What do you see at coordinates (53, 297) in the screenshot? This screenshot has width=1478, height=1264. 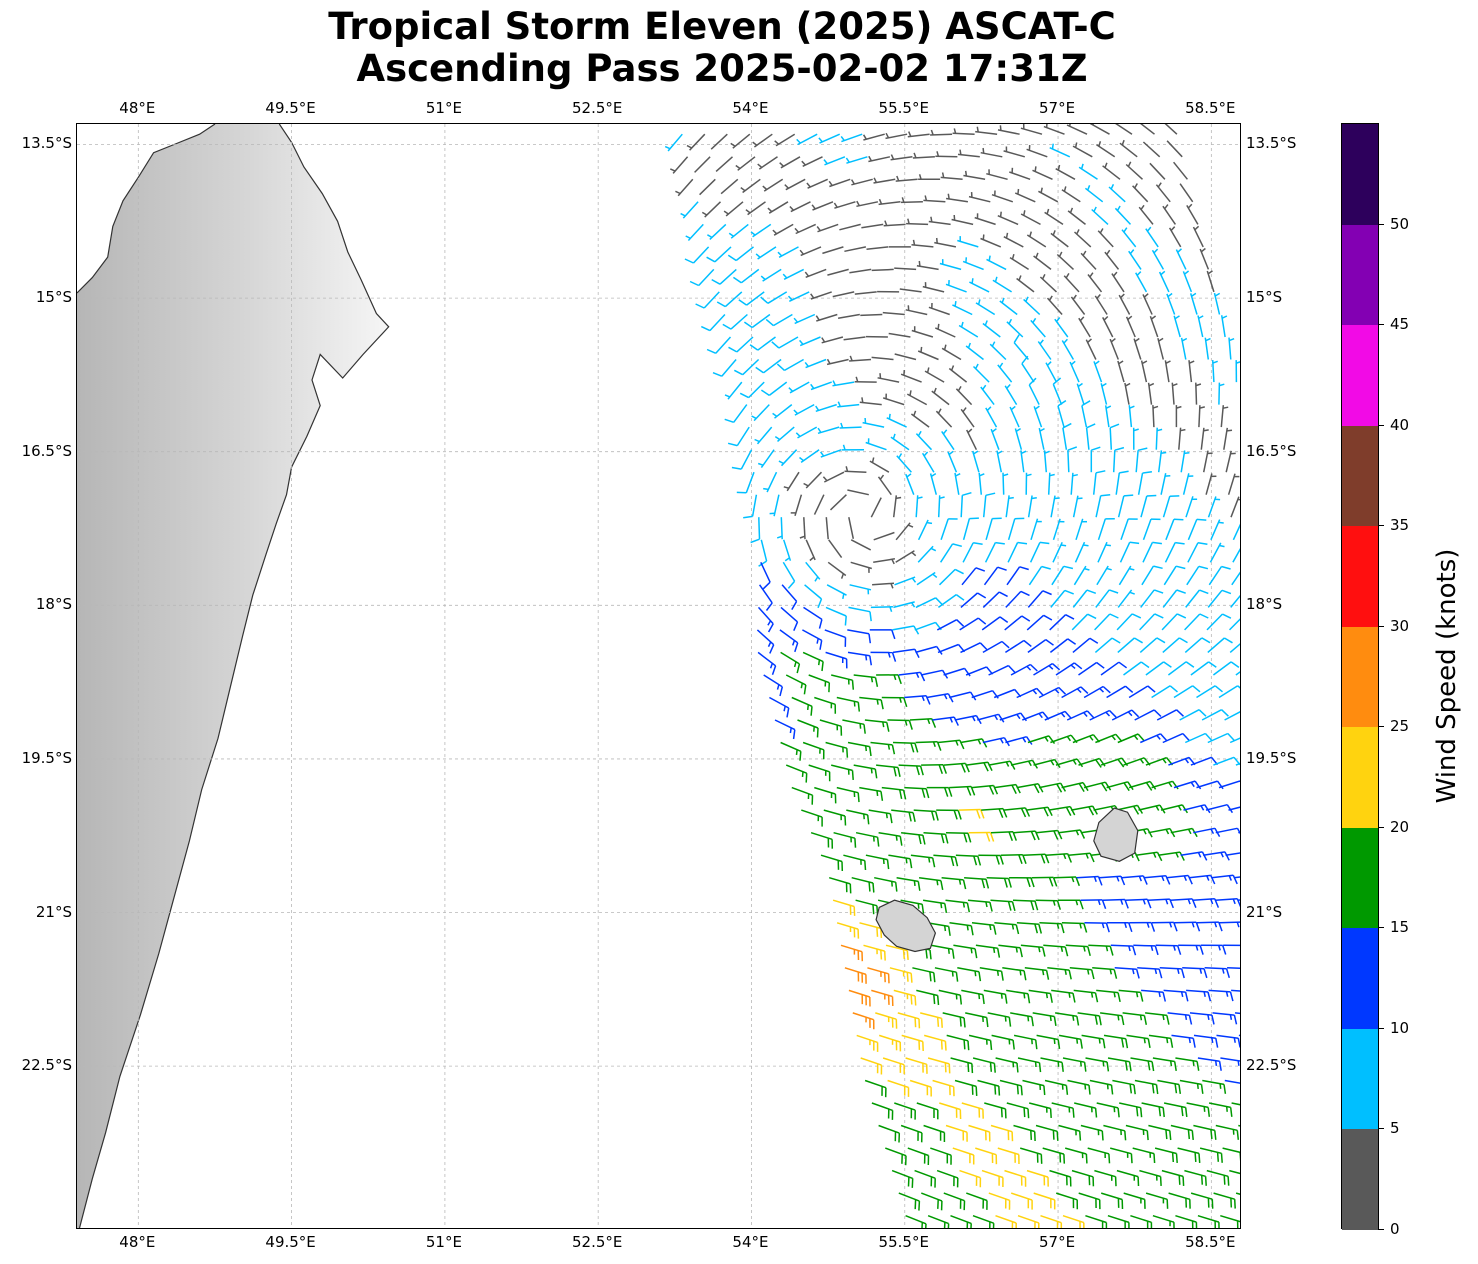 I see `lat-tick-label-left: 15°S` at bounding box center [53, 297].